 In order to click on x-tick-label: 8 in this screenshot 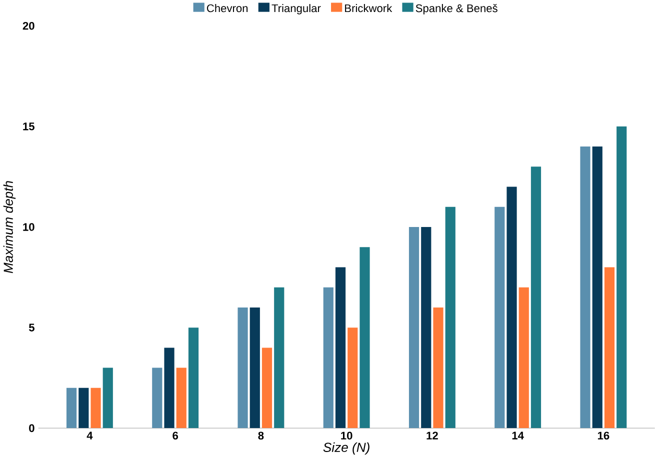, I will do `click(261, 436)`.